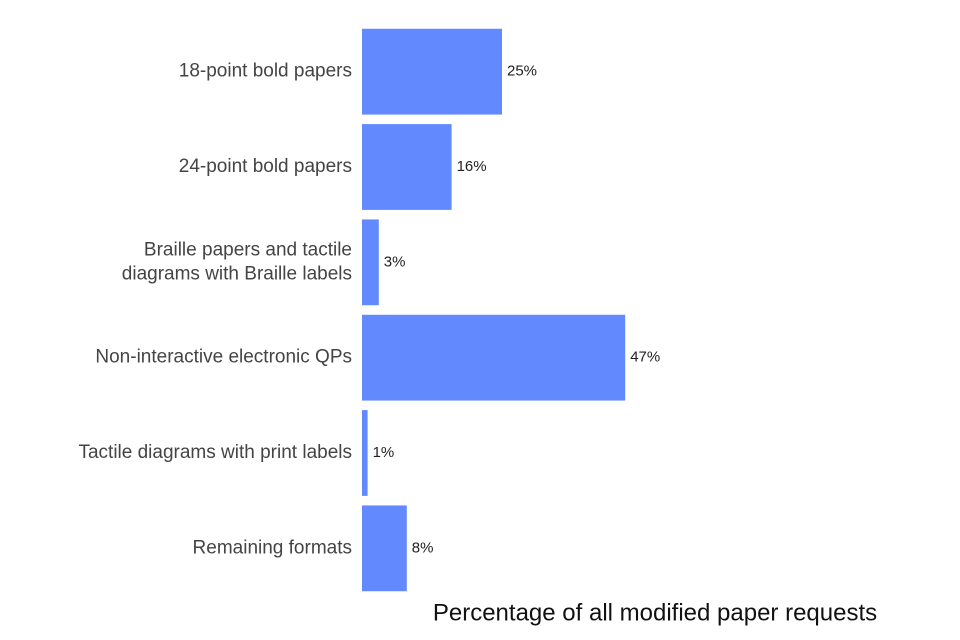 The height and width of the screenshot is (640, 960). What do you see at coordinates (384, 452) in the screenshot?
I see `value-label: 1%` at bounding box center [384, 452].